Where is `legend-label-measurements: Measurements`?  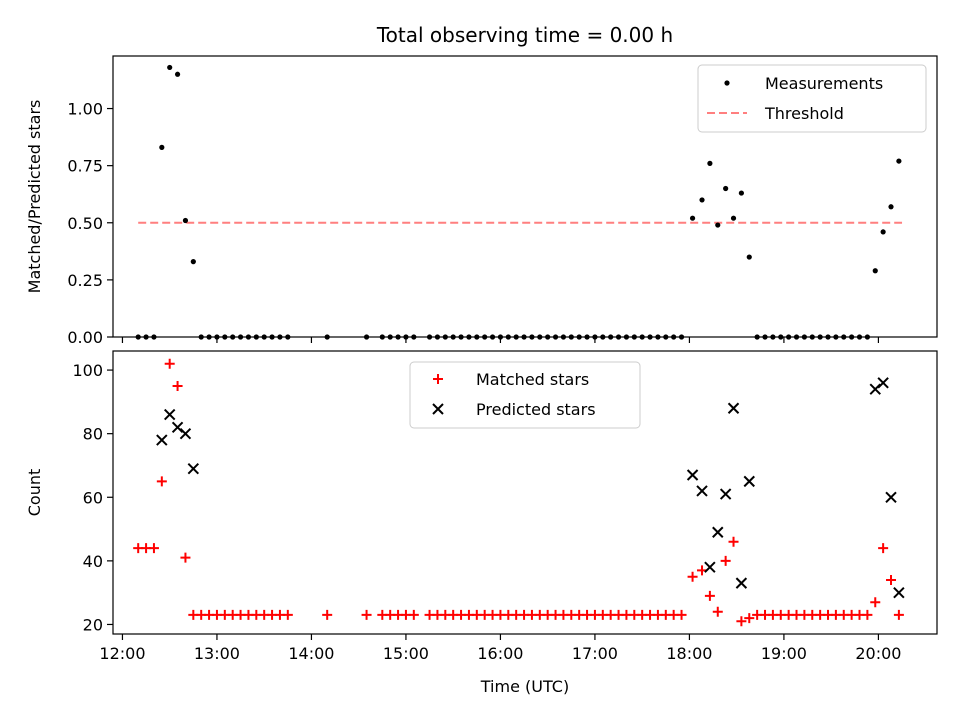
legend-label-measurements: Measurements is located at coordinates (824, 83).